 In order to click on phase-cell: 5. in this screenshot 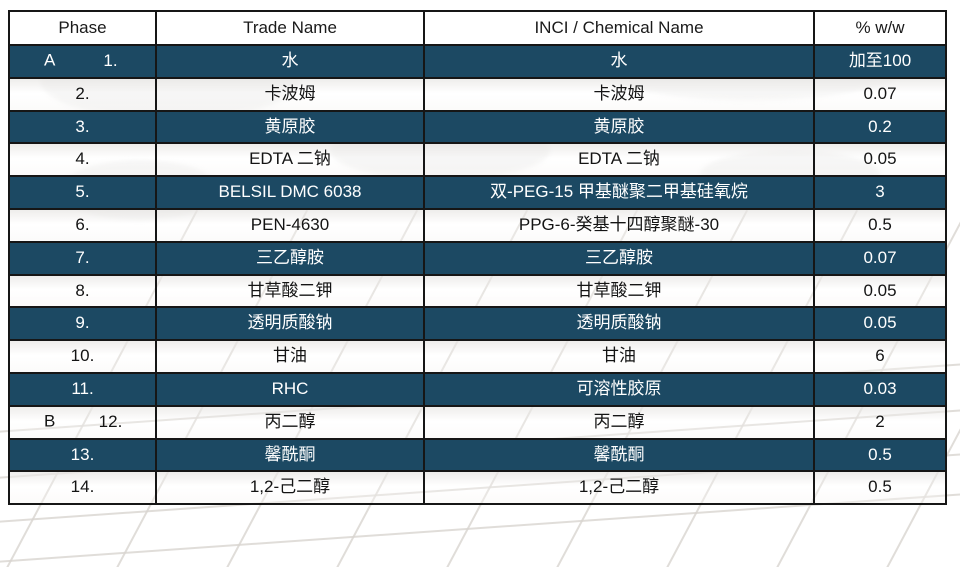, I will do `click(82, 192)`.